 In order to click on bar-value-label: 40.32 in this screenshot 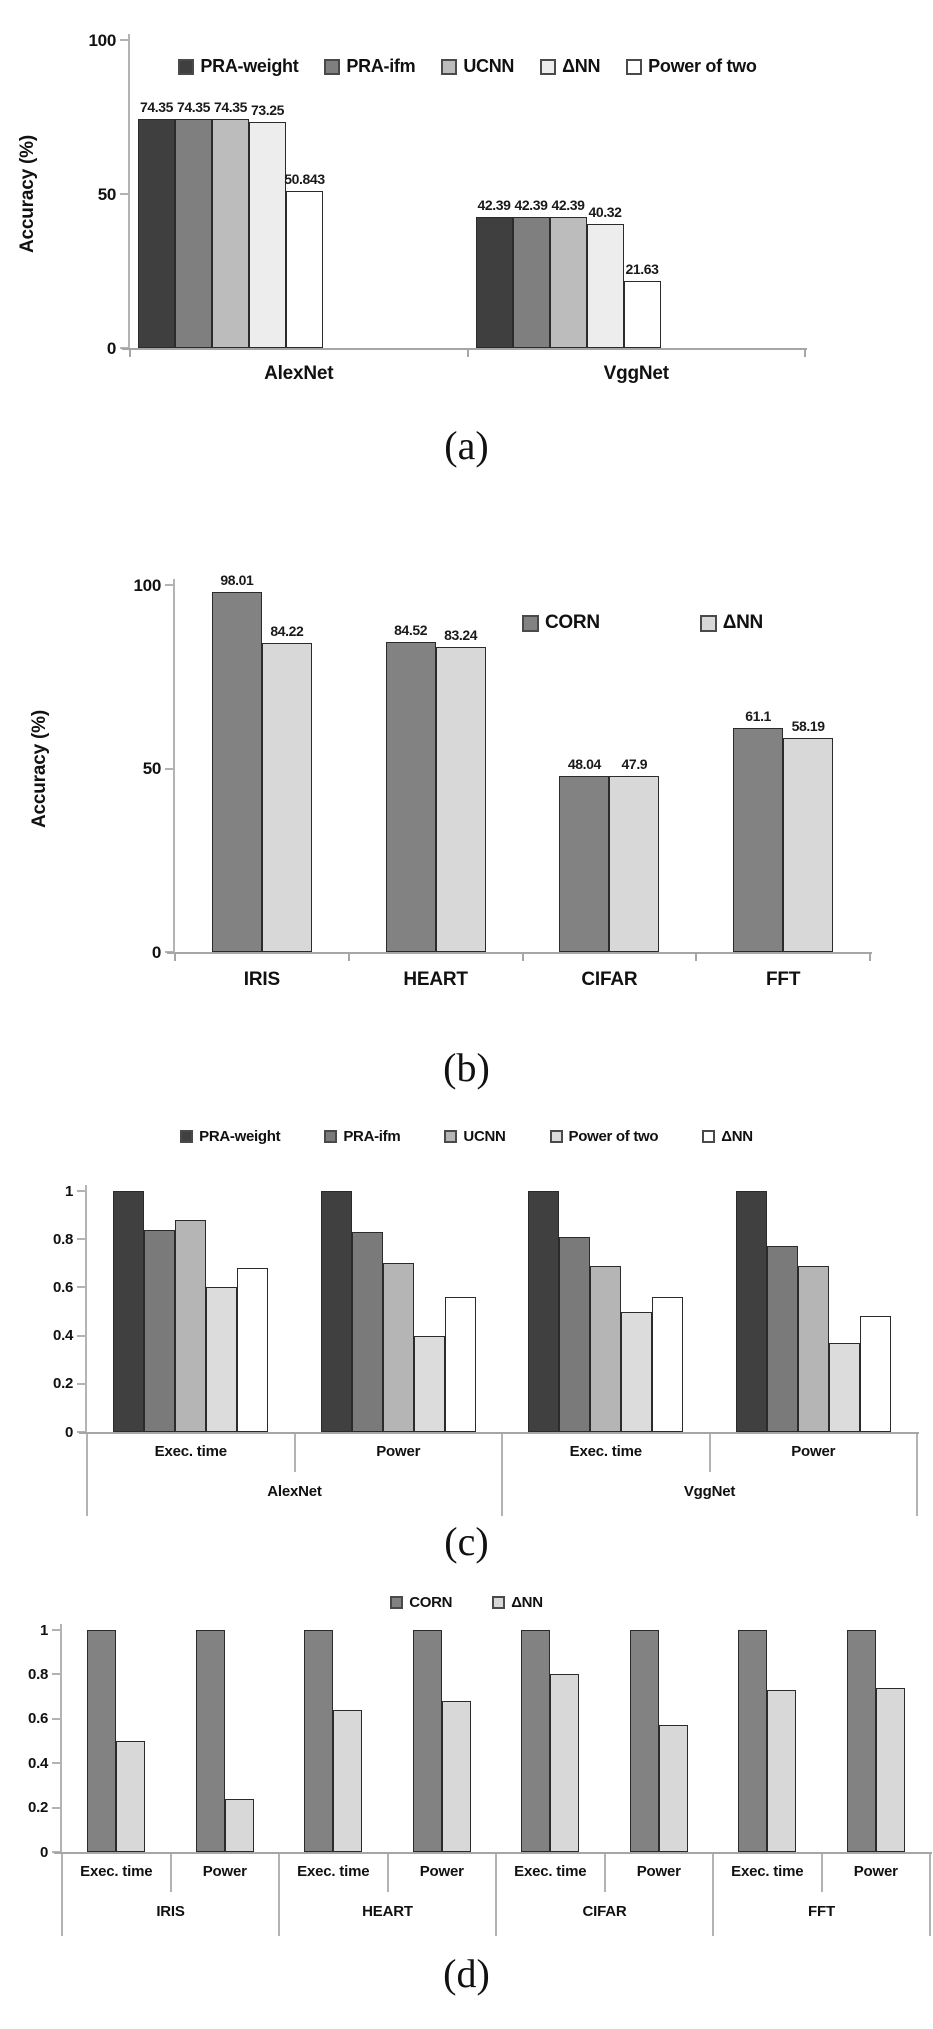, I will do `click(605, 211)`.